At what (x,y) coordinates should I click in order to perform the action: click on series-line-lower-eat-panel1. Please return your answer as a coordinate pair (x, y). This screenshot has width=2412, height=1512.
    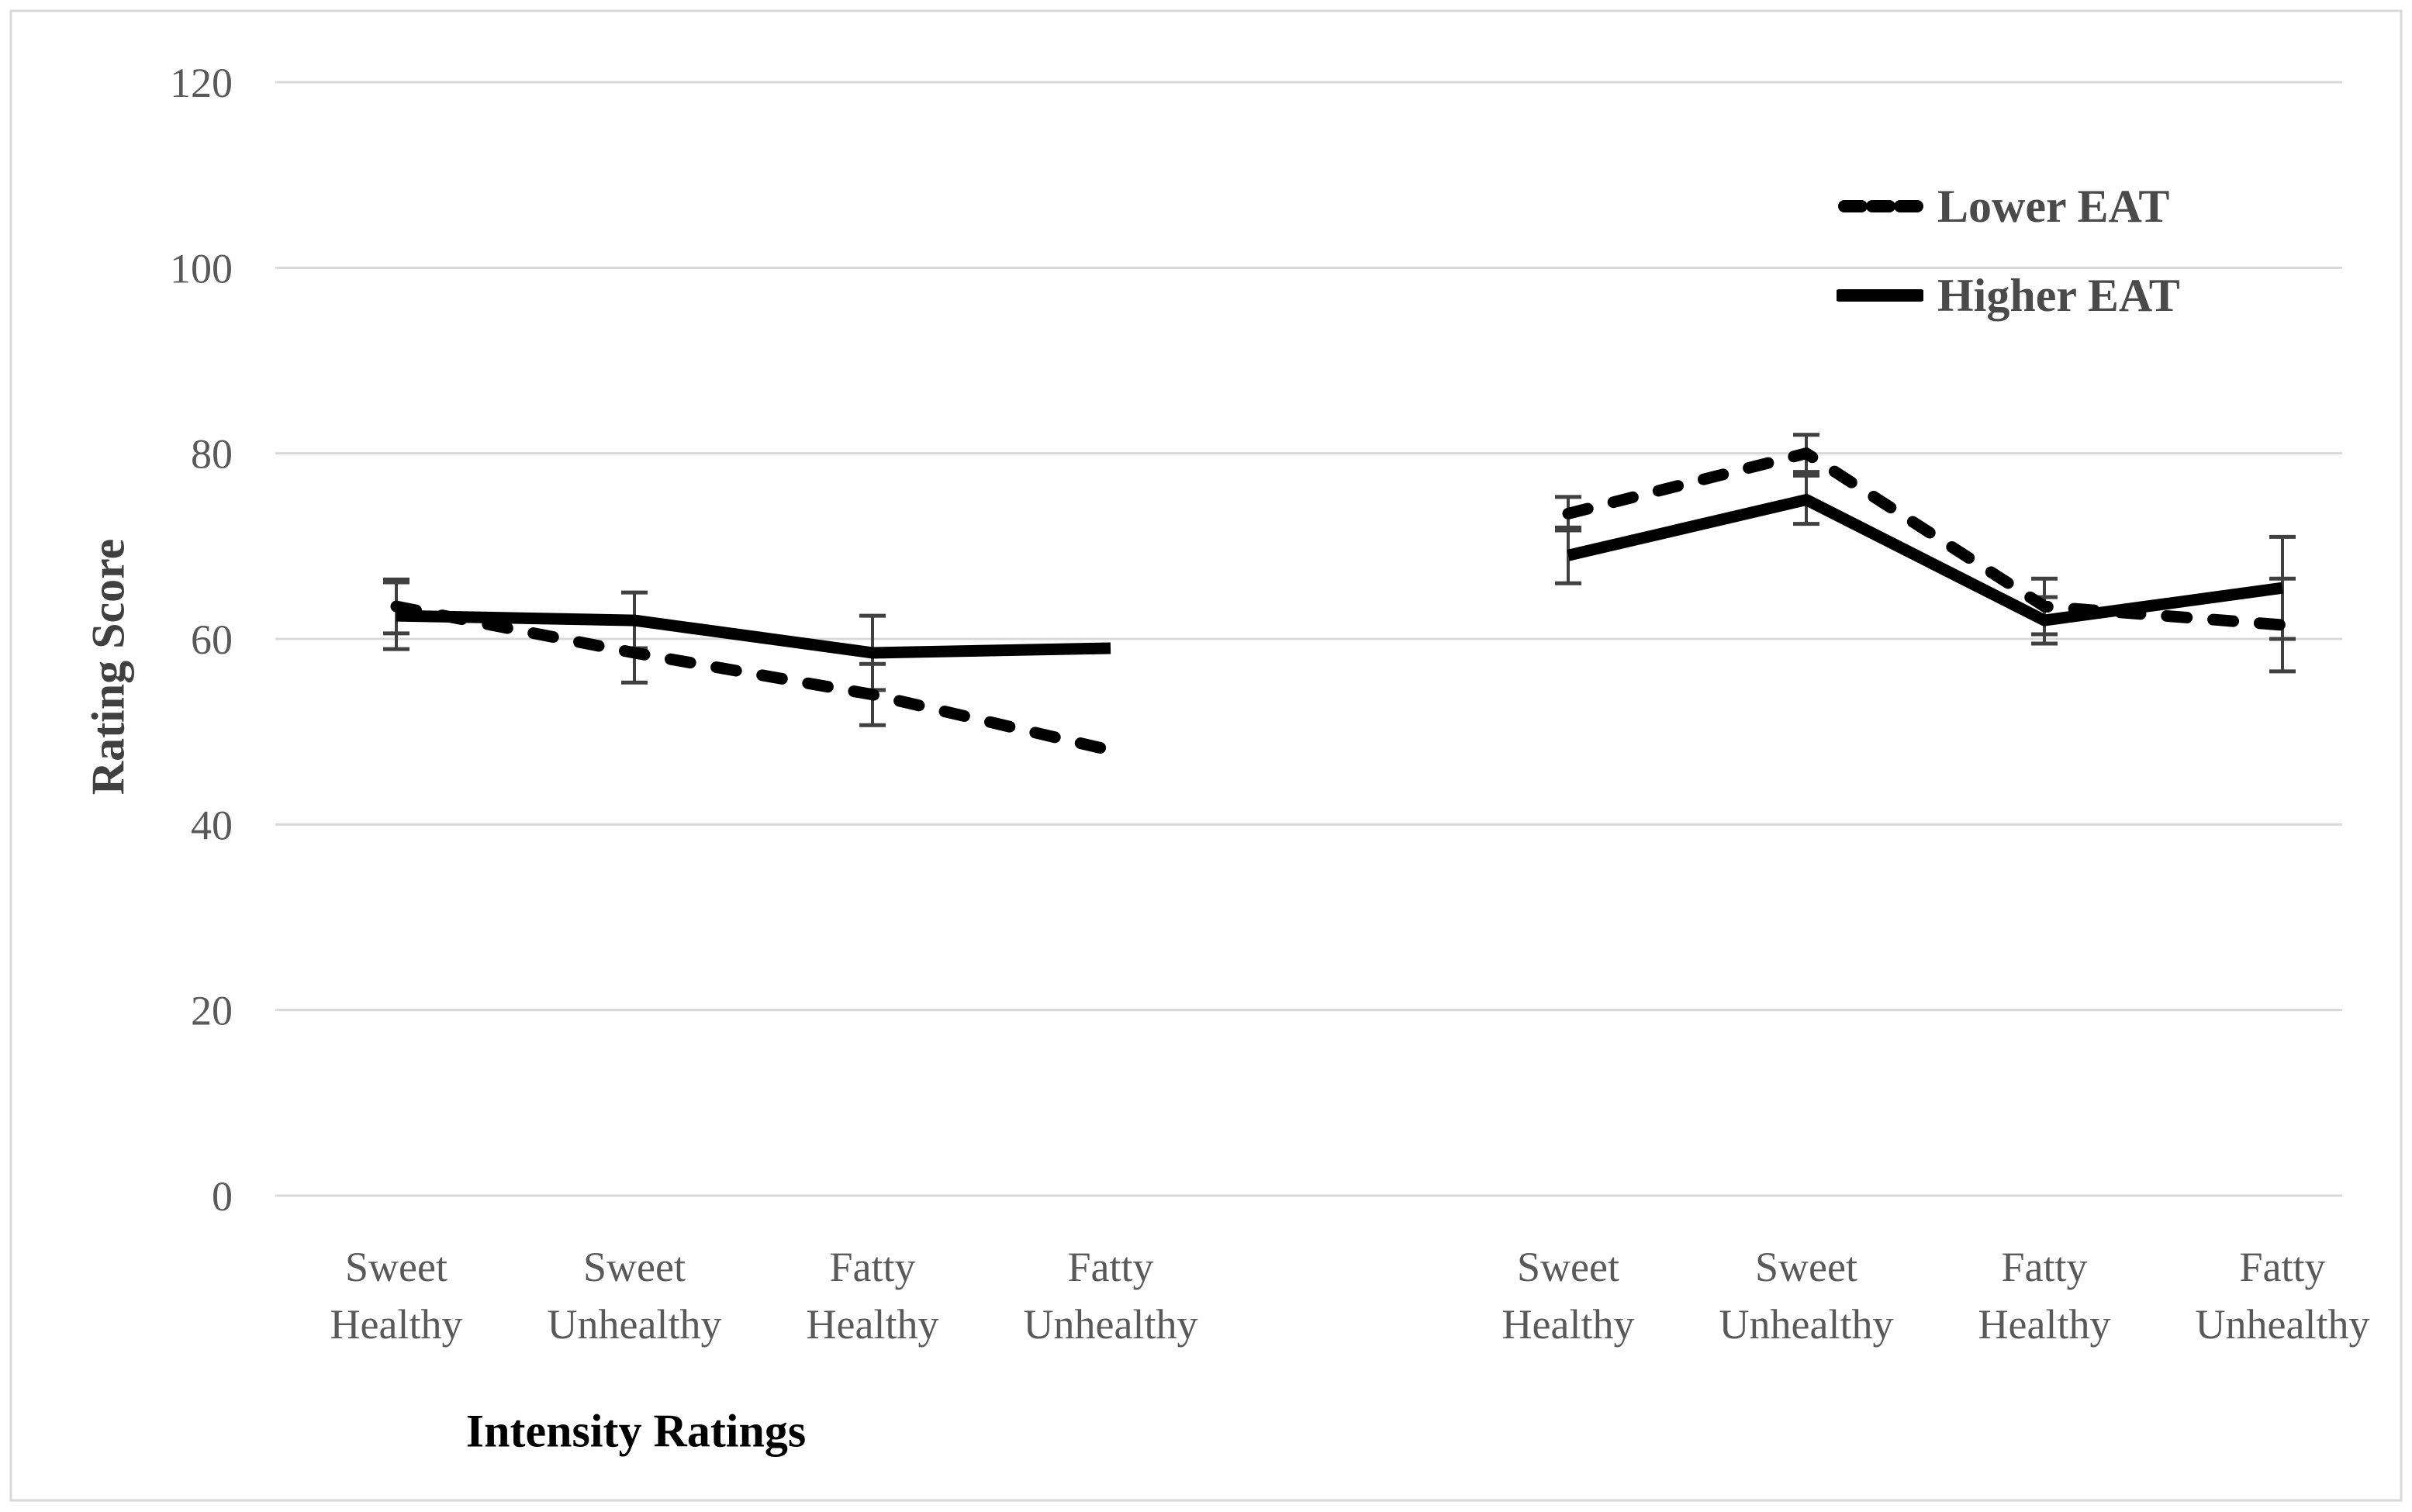
    Looking at the image, I should click on (753, 678).